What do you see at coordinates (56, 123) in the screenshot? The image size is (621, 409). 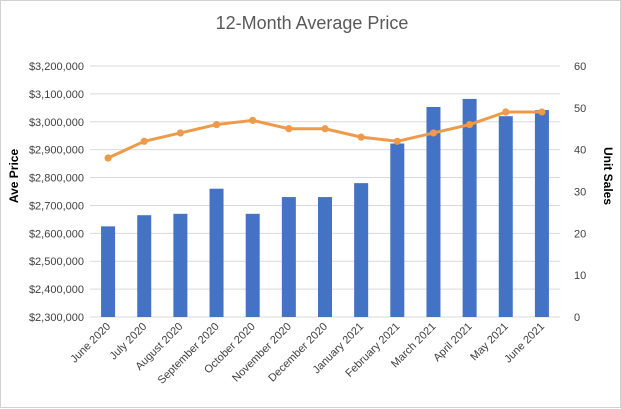 I see `left-tick-label: $3,000,000` at bounding box center [56, 123].